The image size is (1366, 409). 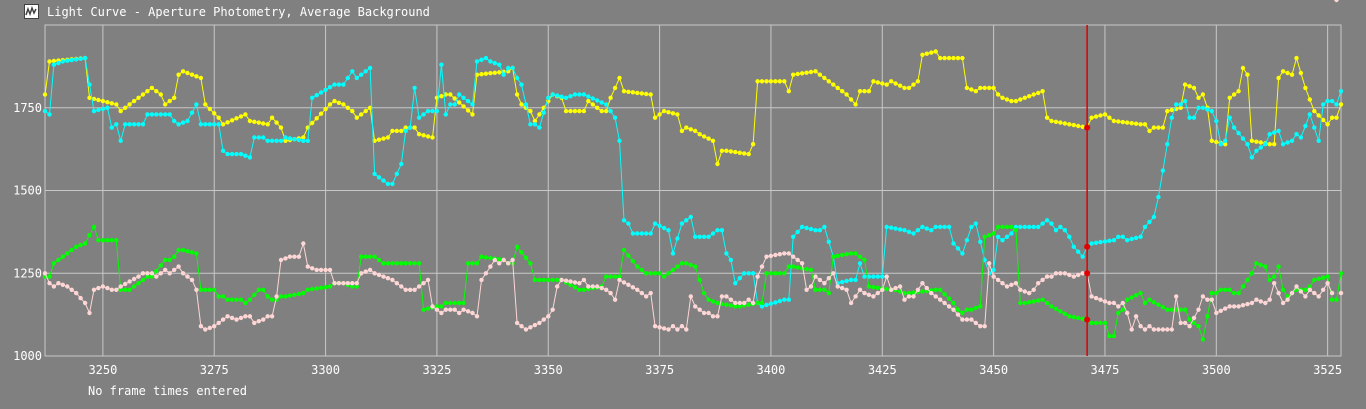 What do you see at coordinates (436, 370) in the screenshot?
I see `x-tick-label: 3325` at bounding box center [436, 370].